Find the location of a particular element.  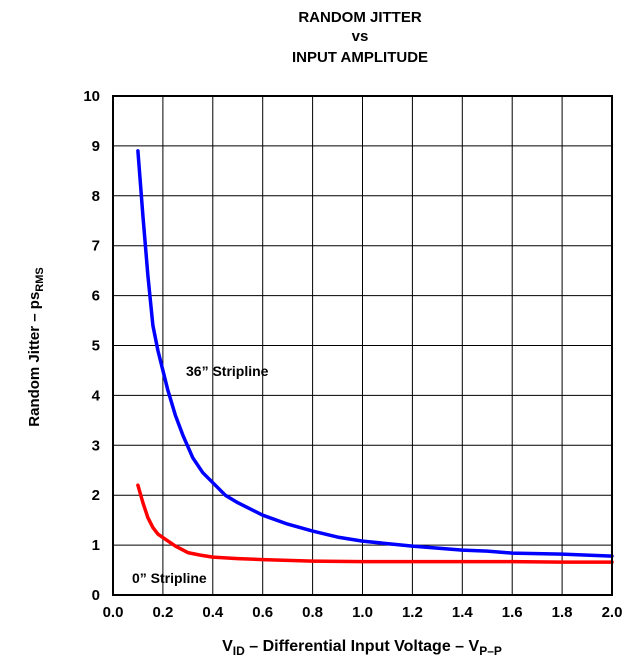

y-axis-label: Random Jitter – psRMS is located at coordinates (36, 346).